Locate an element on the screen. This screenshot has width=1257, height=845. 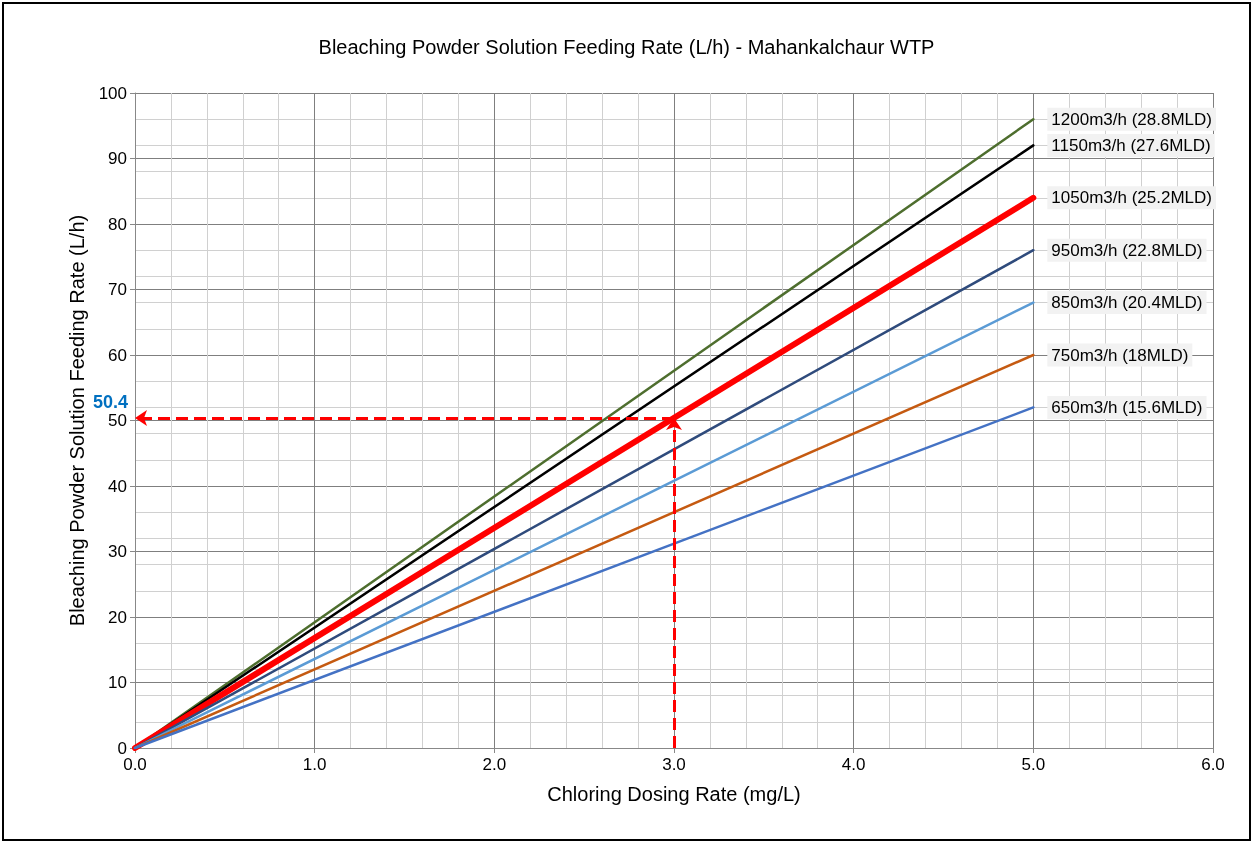
series-label: 950m3/h (22.8MLD) is located at coordinates (1127, 250).